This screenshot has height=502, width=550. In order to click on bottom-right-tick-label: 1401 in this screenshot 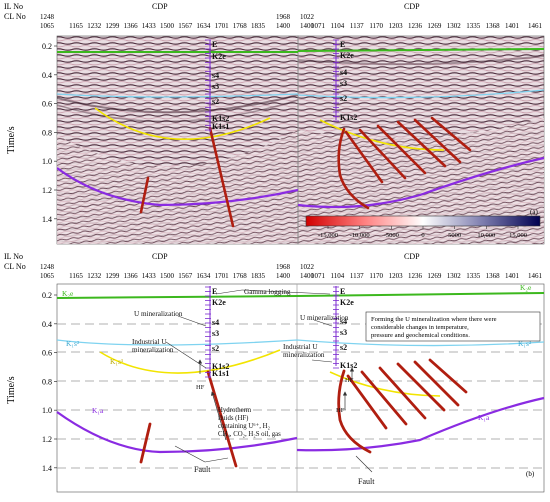, I will do `click(512, 276)`.